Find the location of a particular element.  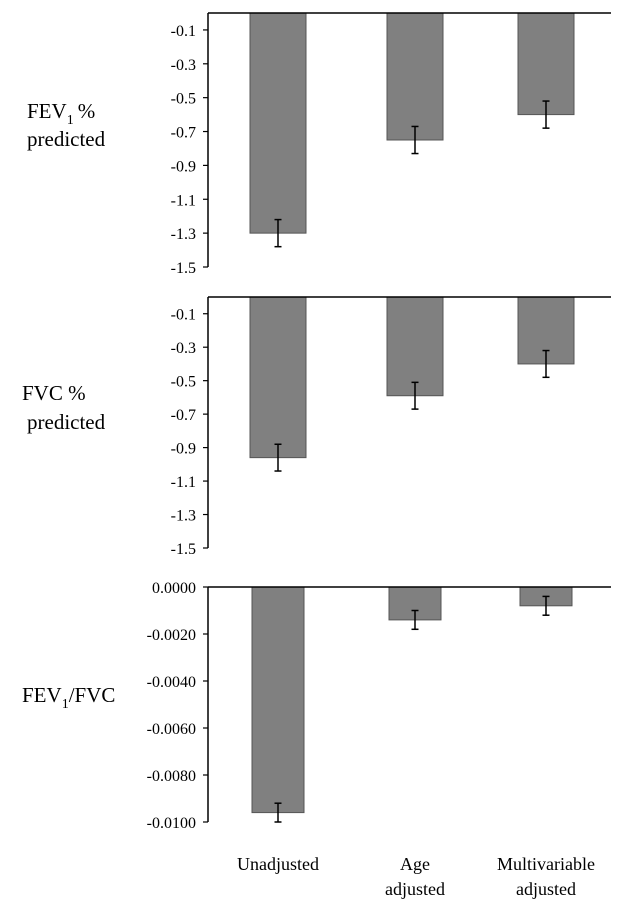

row-label-text: % is located at coordinates (87, 111).